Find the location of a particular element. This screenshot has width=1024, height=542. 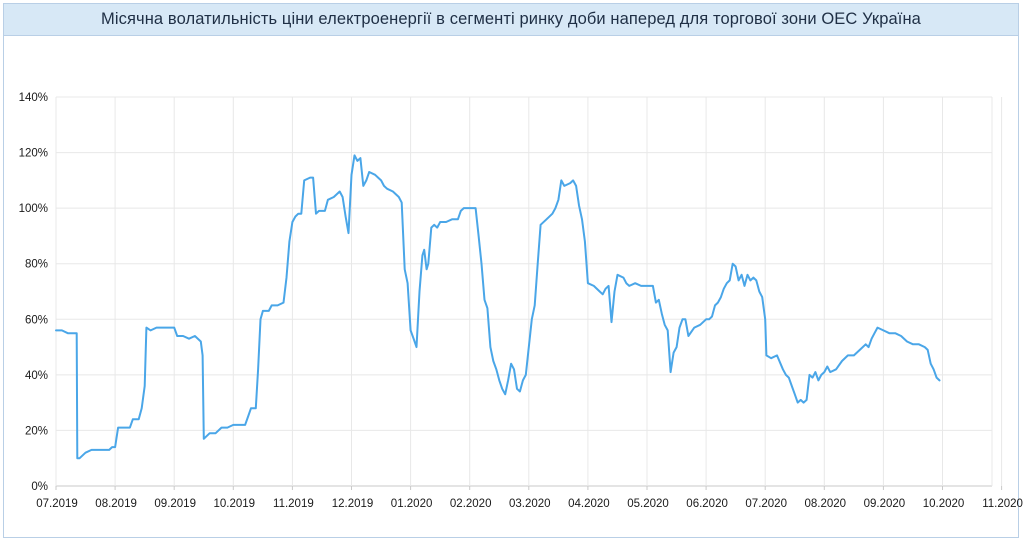

y-axis-ticks: 0% 20% 40% 60% 80% 100% 120% 140% is located at coordinates (33, 292).